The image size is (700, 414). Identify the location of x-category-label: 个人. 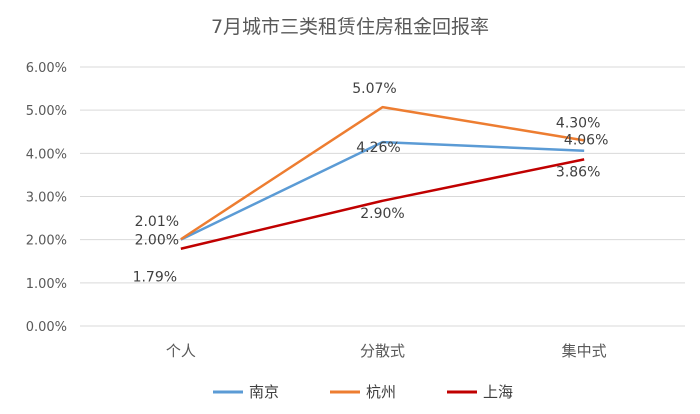
(181, 351).